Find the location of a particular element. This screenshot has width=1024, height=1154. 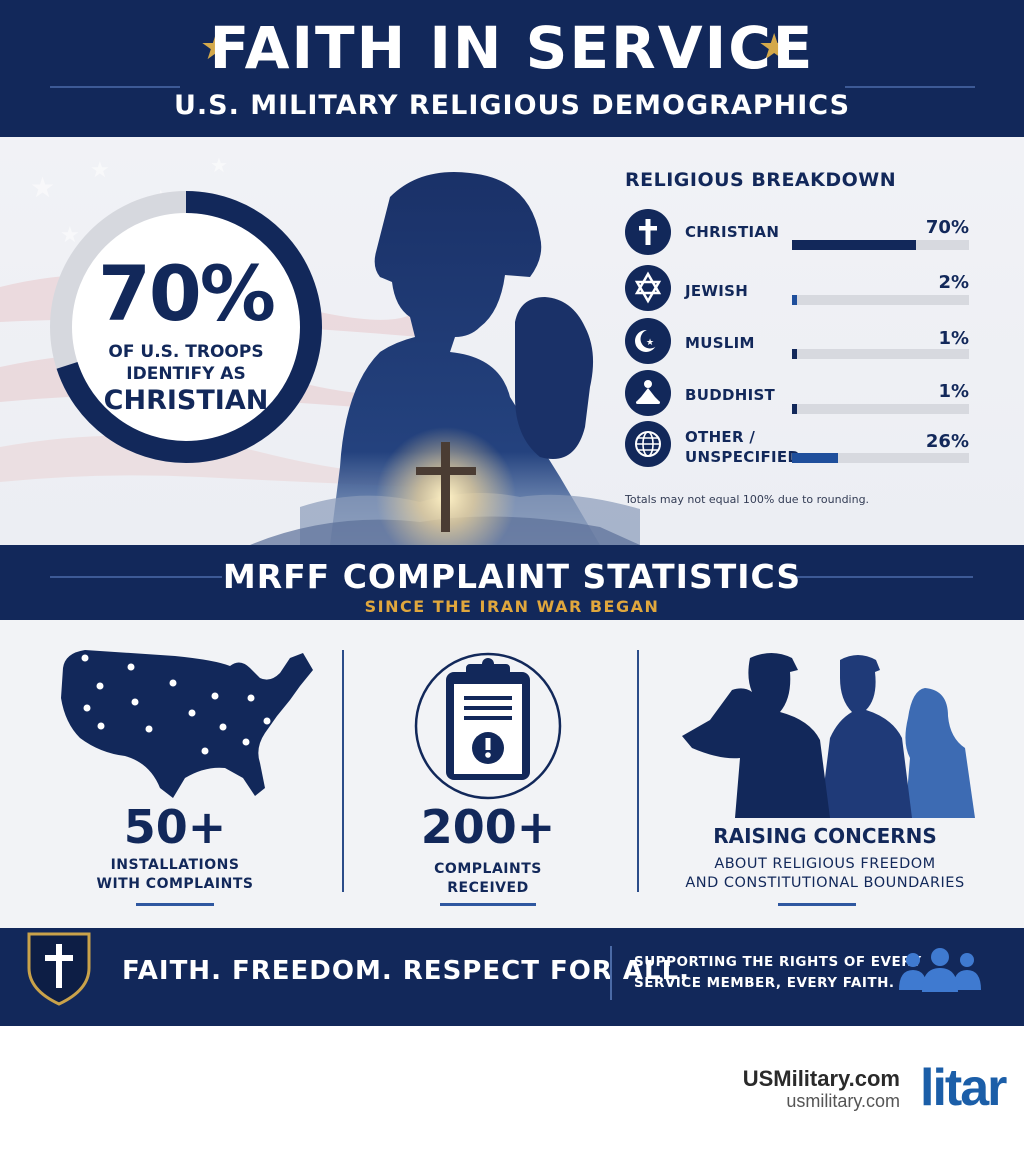

brand-name: USMilitary.com is located at coordinates (821, 1078).